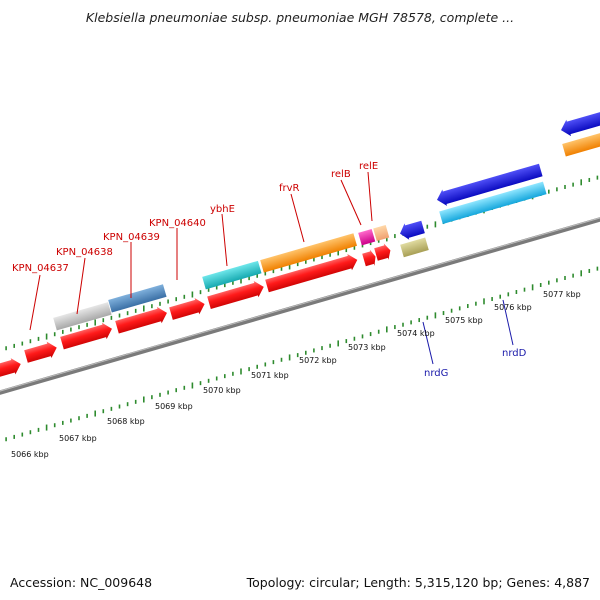 This screenshot has width=600, height=600. I want to click on gene-label-ybhE: ybhE, so click(222, 209).